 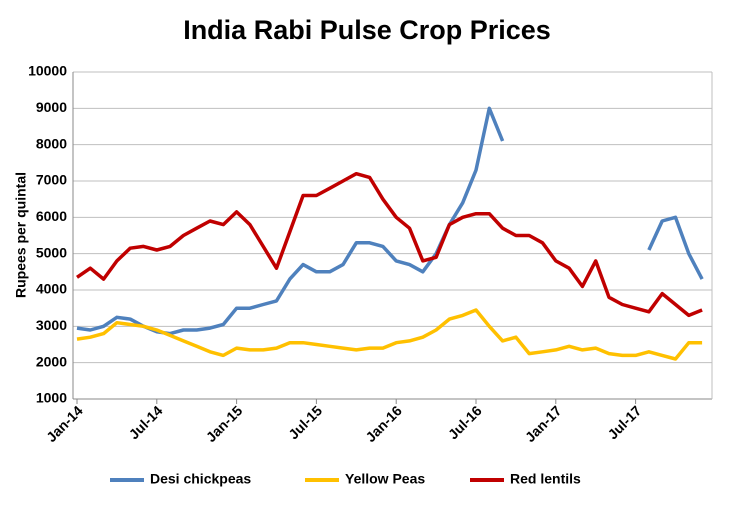 What do you see at coordinates (200, 479) in the screenshot?
I see `legend-label: Desi chickpeas` at bounding box center [200, 479].